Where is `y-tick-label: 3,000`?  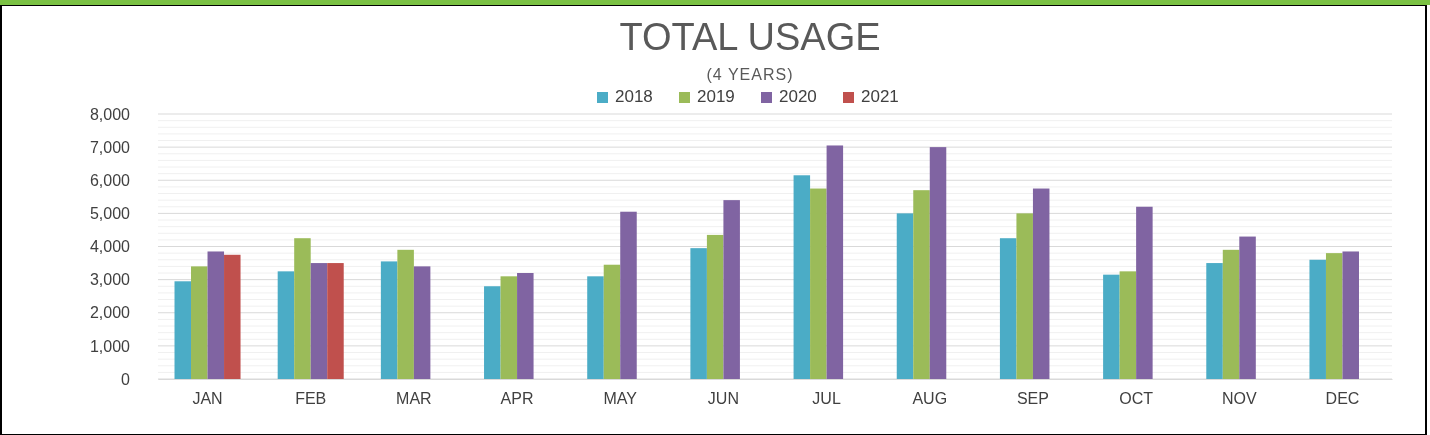 y-tick-label: 3,000 is located at coordinates (110, 280).